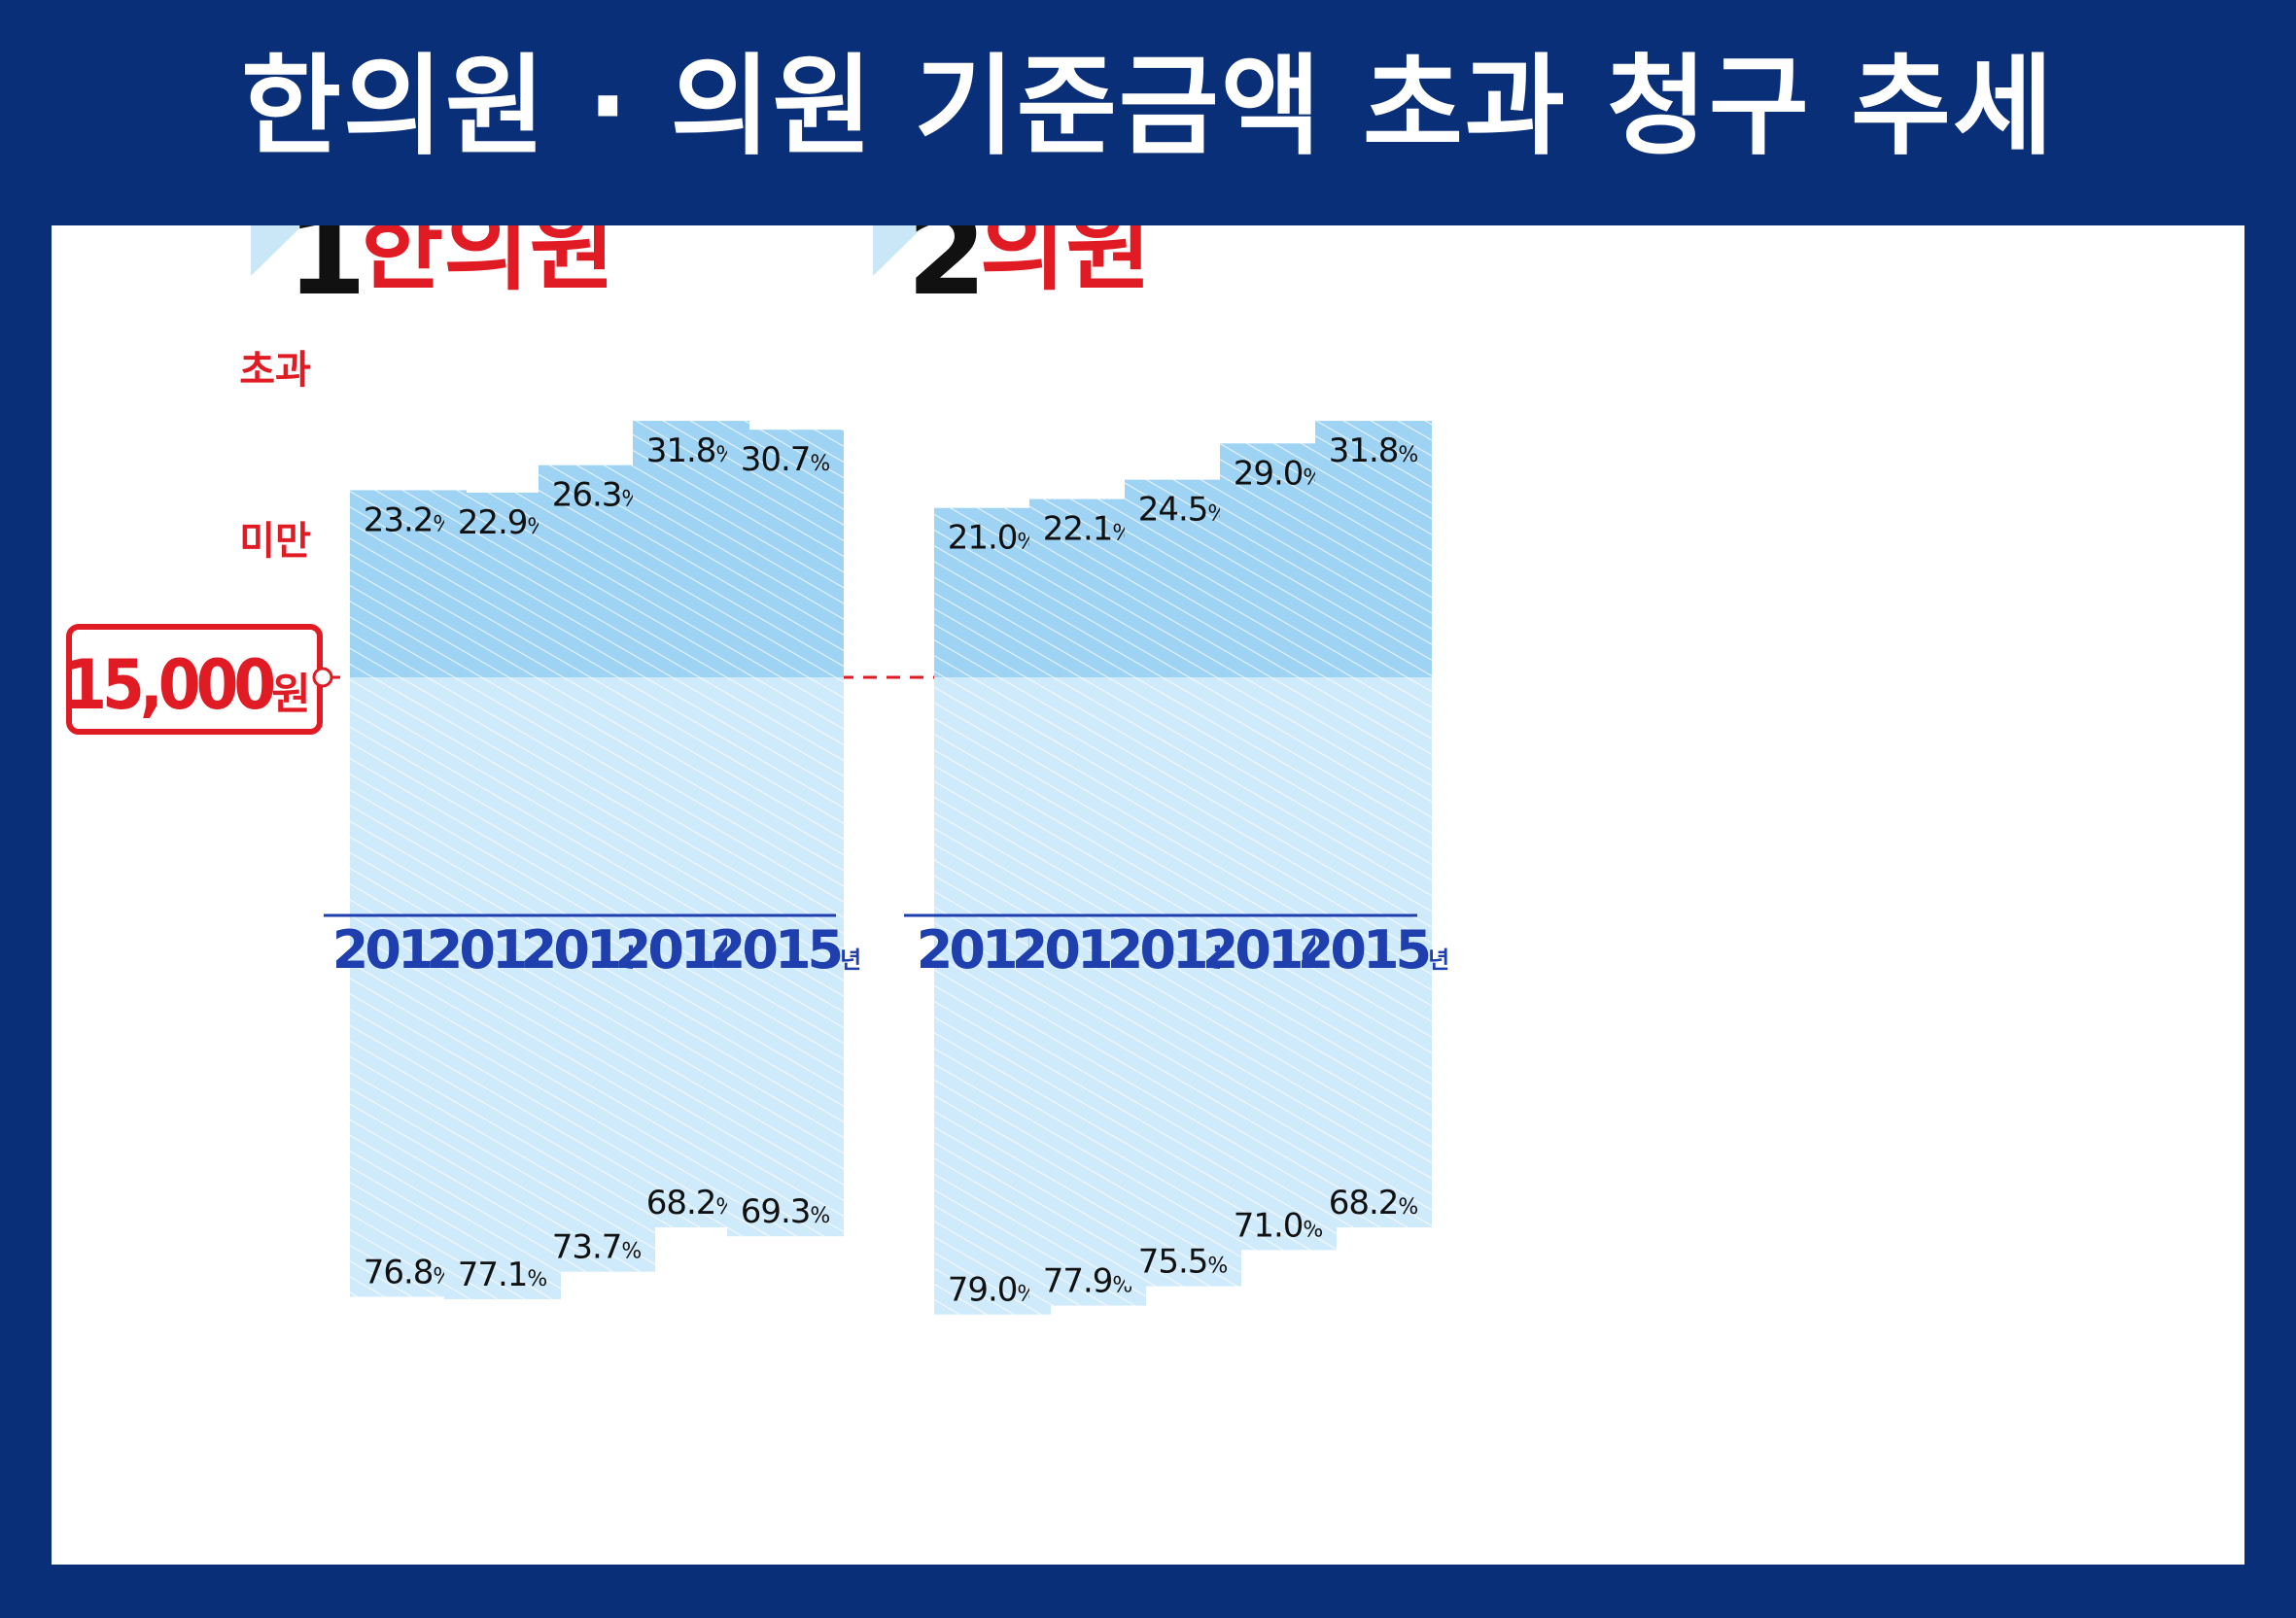 This screenshot has width=2296, height=1618. I want to click on section-number: 1, so click(326, 273).